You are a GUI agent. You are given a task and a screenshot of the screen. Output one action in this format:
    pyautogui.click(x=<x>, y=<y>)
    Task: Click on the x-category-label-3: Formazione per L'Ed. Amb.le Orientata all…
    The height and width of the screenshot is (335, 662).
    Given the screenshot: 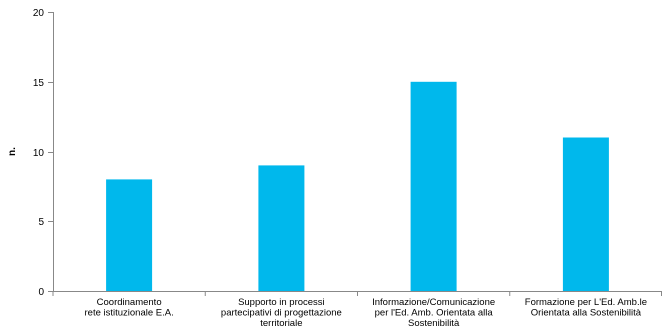 What is the action you would take?
    pyautogui.click(x=586, y=308)
    